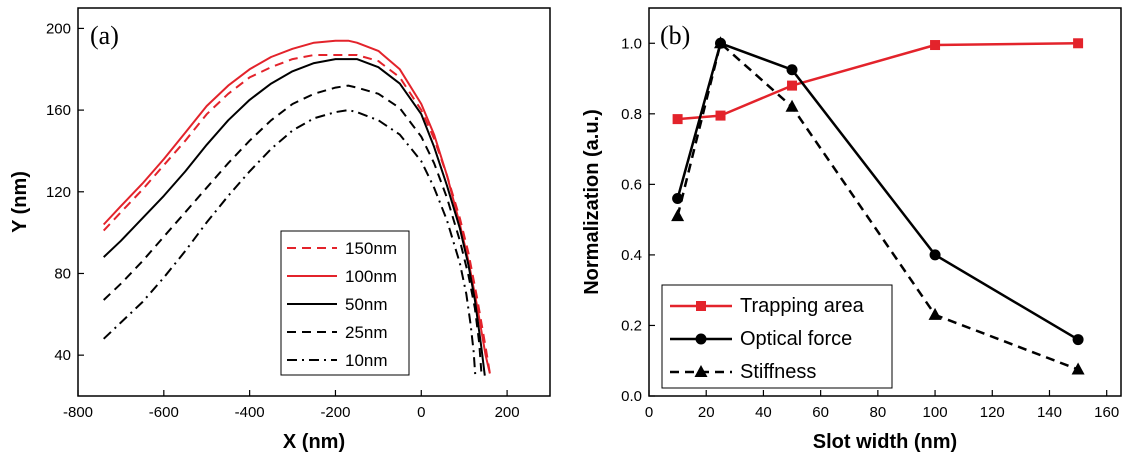 The image size is (1128, 461). I want to click on legend-entry: Stiffness, so click(743, 372).